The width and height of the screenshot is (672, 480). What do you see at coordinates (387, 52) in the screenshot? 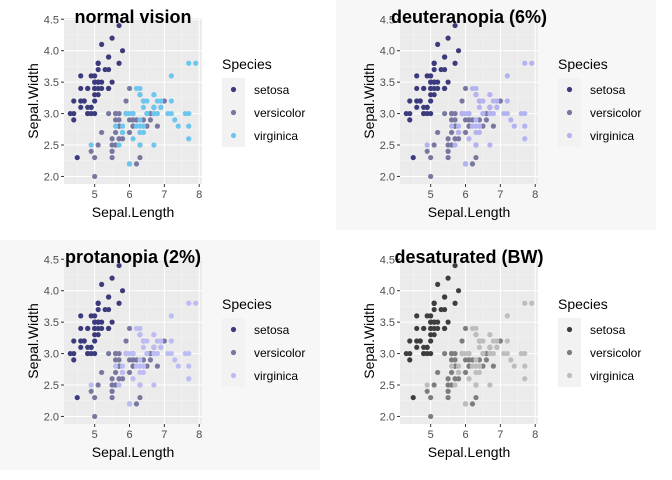
I see `y-tick-label: 4.0` at bounding box center [387, 52].